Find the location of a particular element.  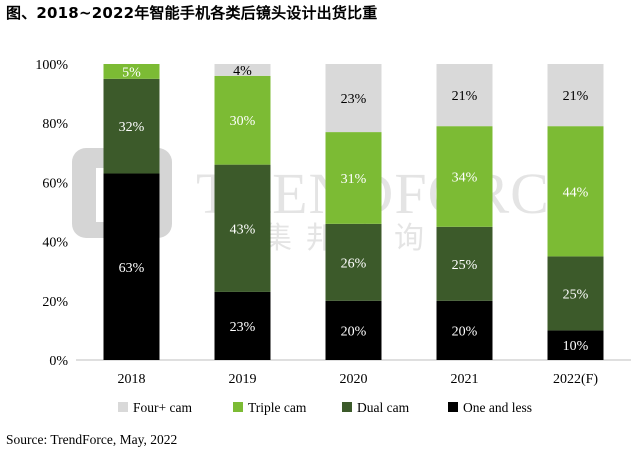

data-label: 4% is located at coordinates (242, 71).